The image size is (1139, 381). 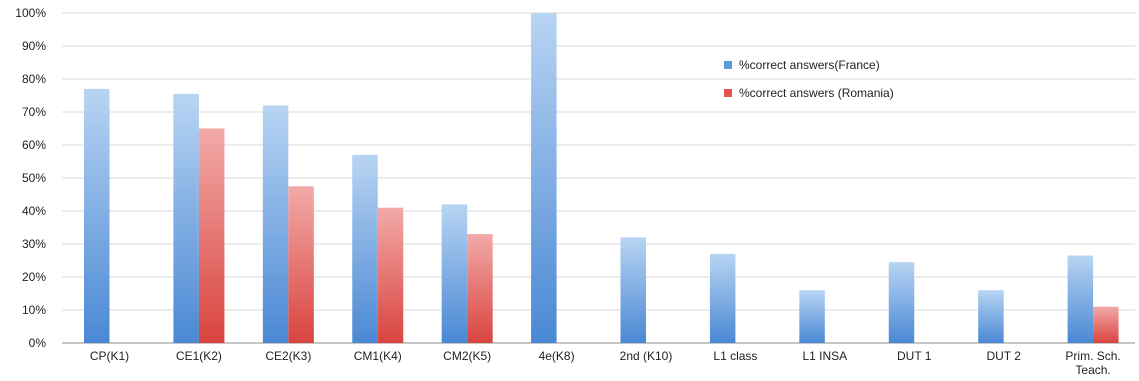 What do you see at coordinates (199, 356) in the screenshot?
I see `x-tick-label: CE1(K2)` at bounding box center [199, 356].